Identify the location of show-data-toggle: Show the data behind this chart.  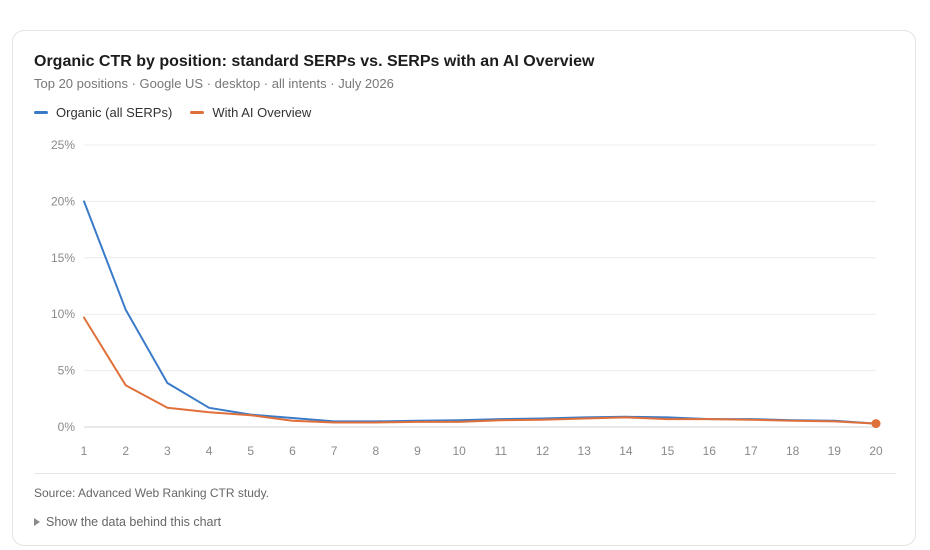
(127, 522).